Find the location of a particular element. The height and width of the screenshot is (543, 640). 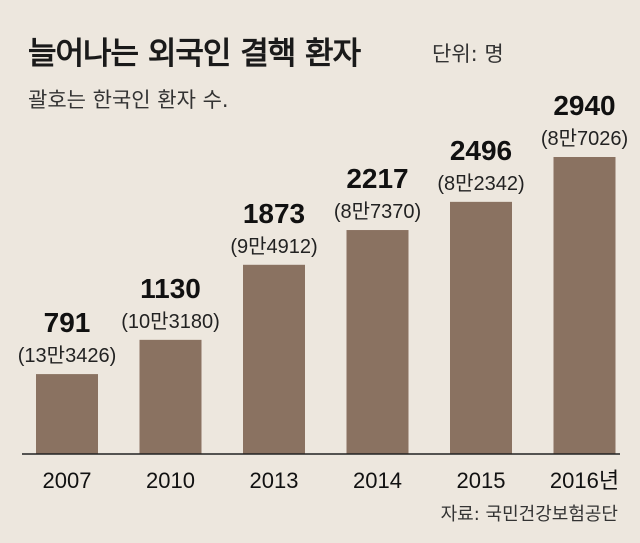

data-label: 2940 is located at coordinates (584, 105).